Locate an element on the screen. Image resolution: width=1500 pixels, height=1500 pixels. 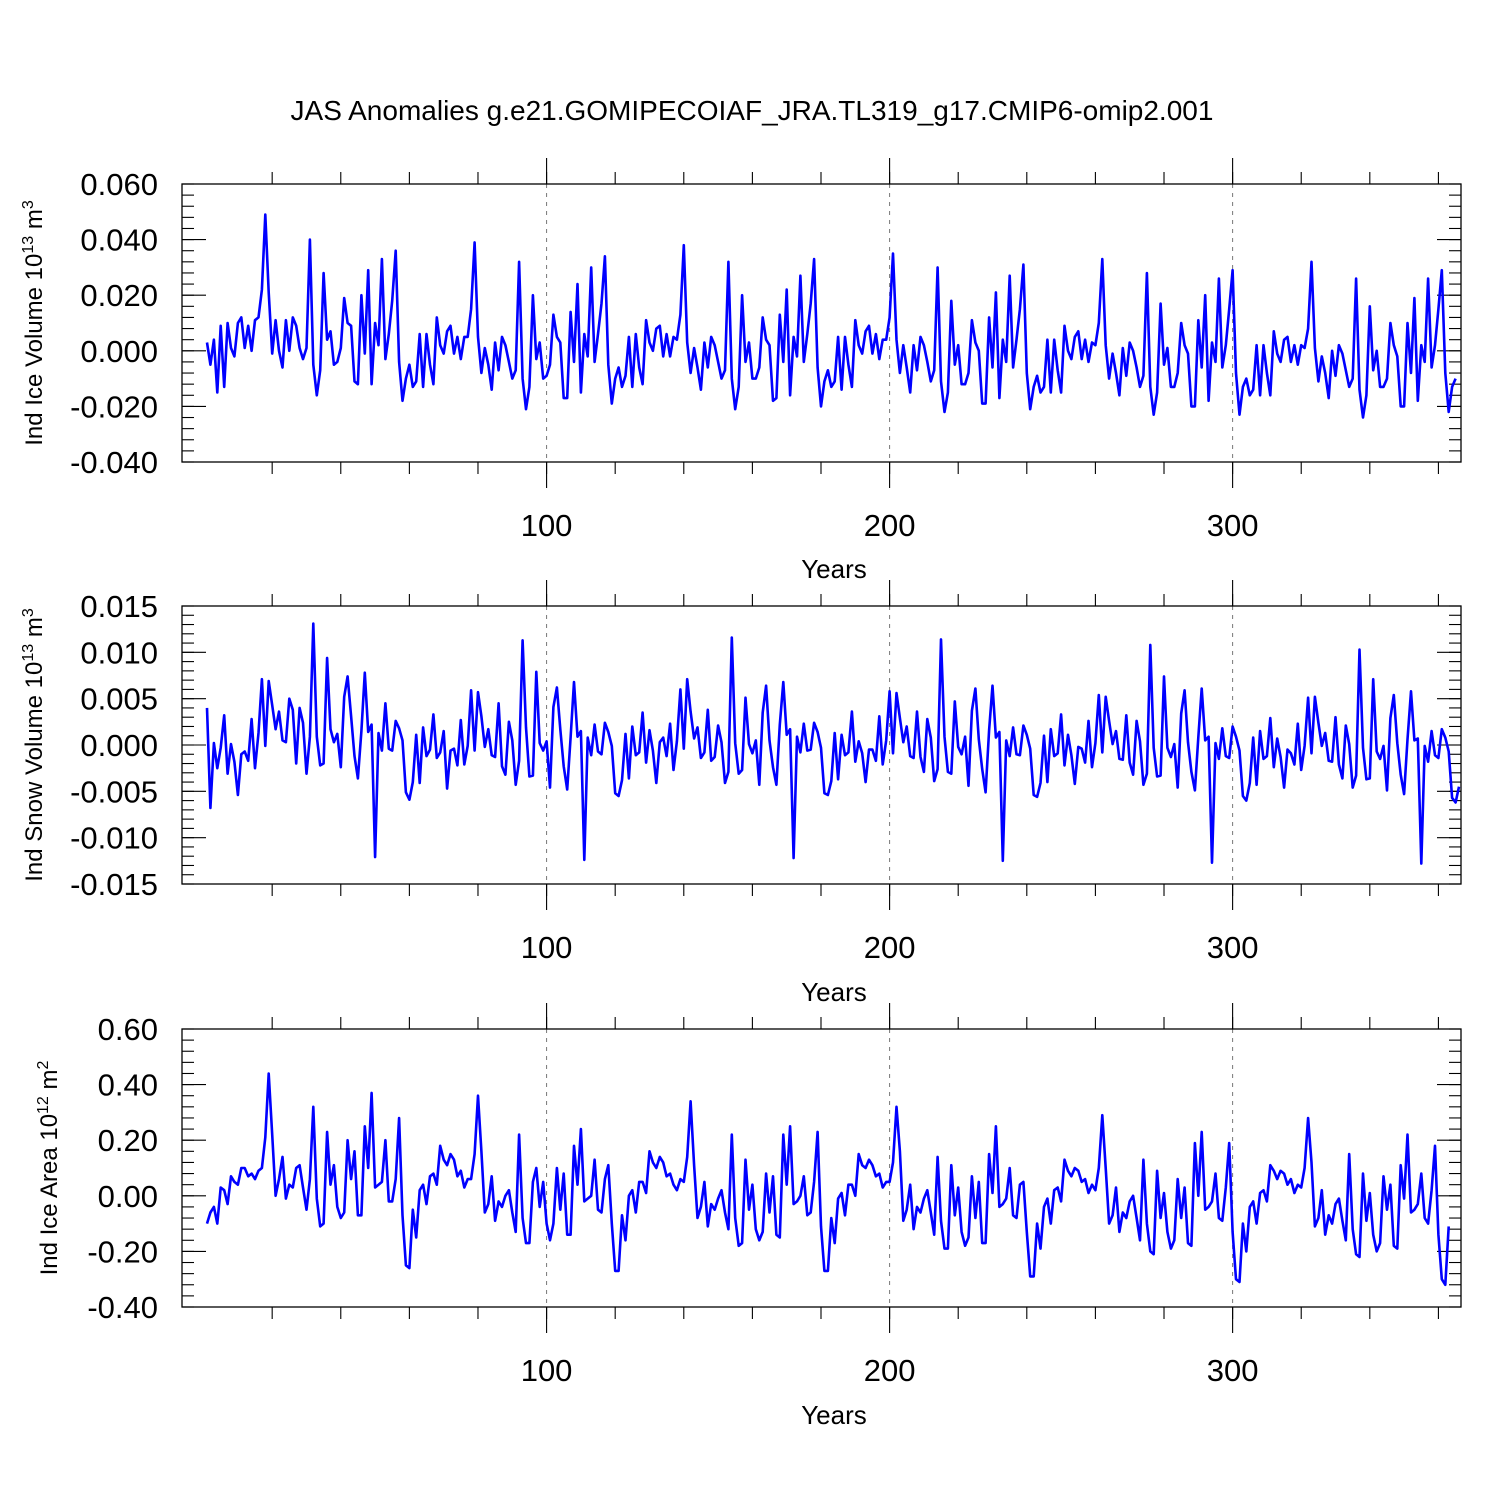
y-tick-label: -0.040 is located at coordinates (114, 462).